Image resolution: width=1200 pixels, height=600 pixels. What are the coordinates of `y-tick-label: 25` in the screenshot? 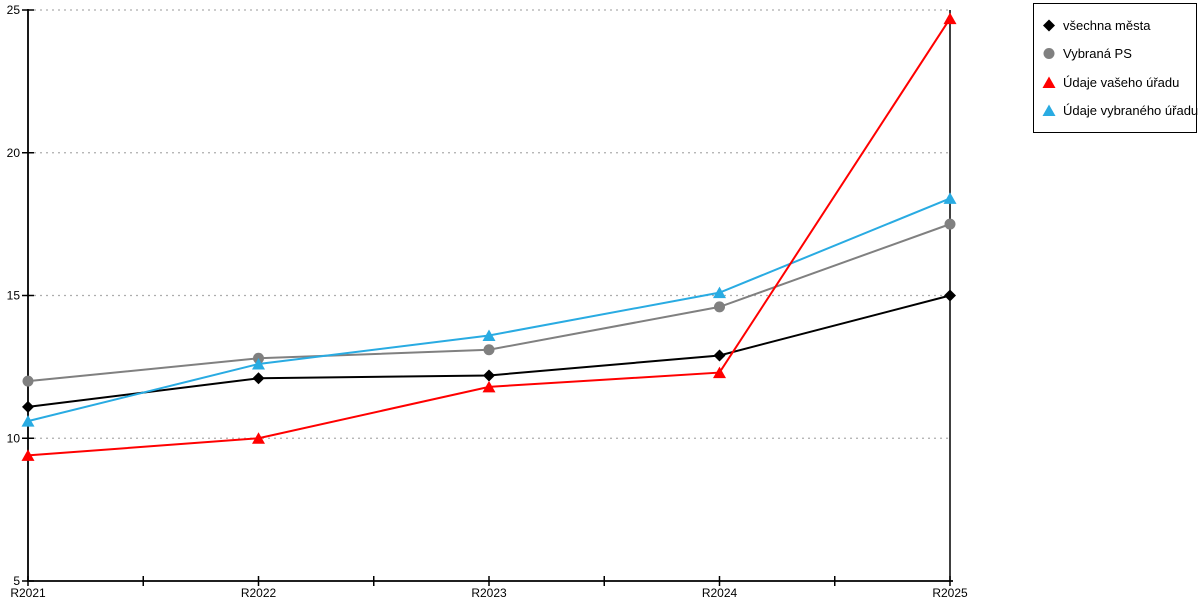 It's located at (14, 10).